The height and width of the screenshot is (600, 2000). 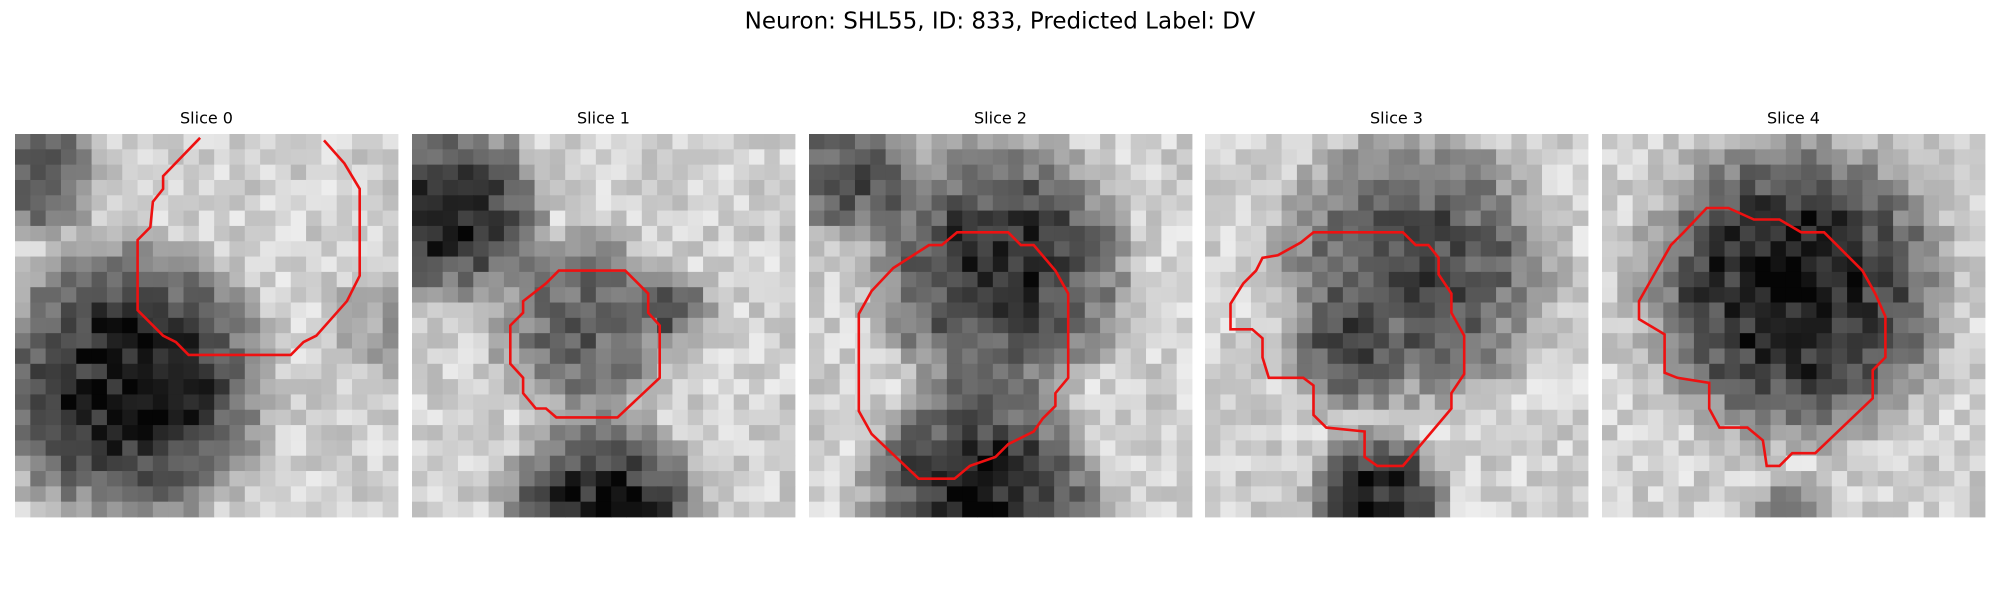 What do you see at coordinates (604, 326) in the screenshot?
I see `slice-image` at bounding box center [604, 326].